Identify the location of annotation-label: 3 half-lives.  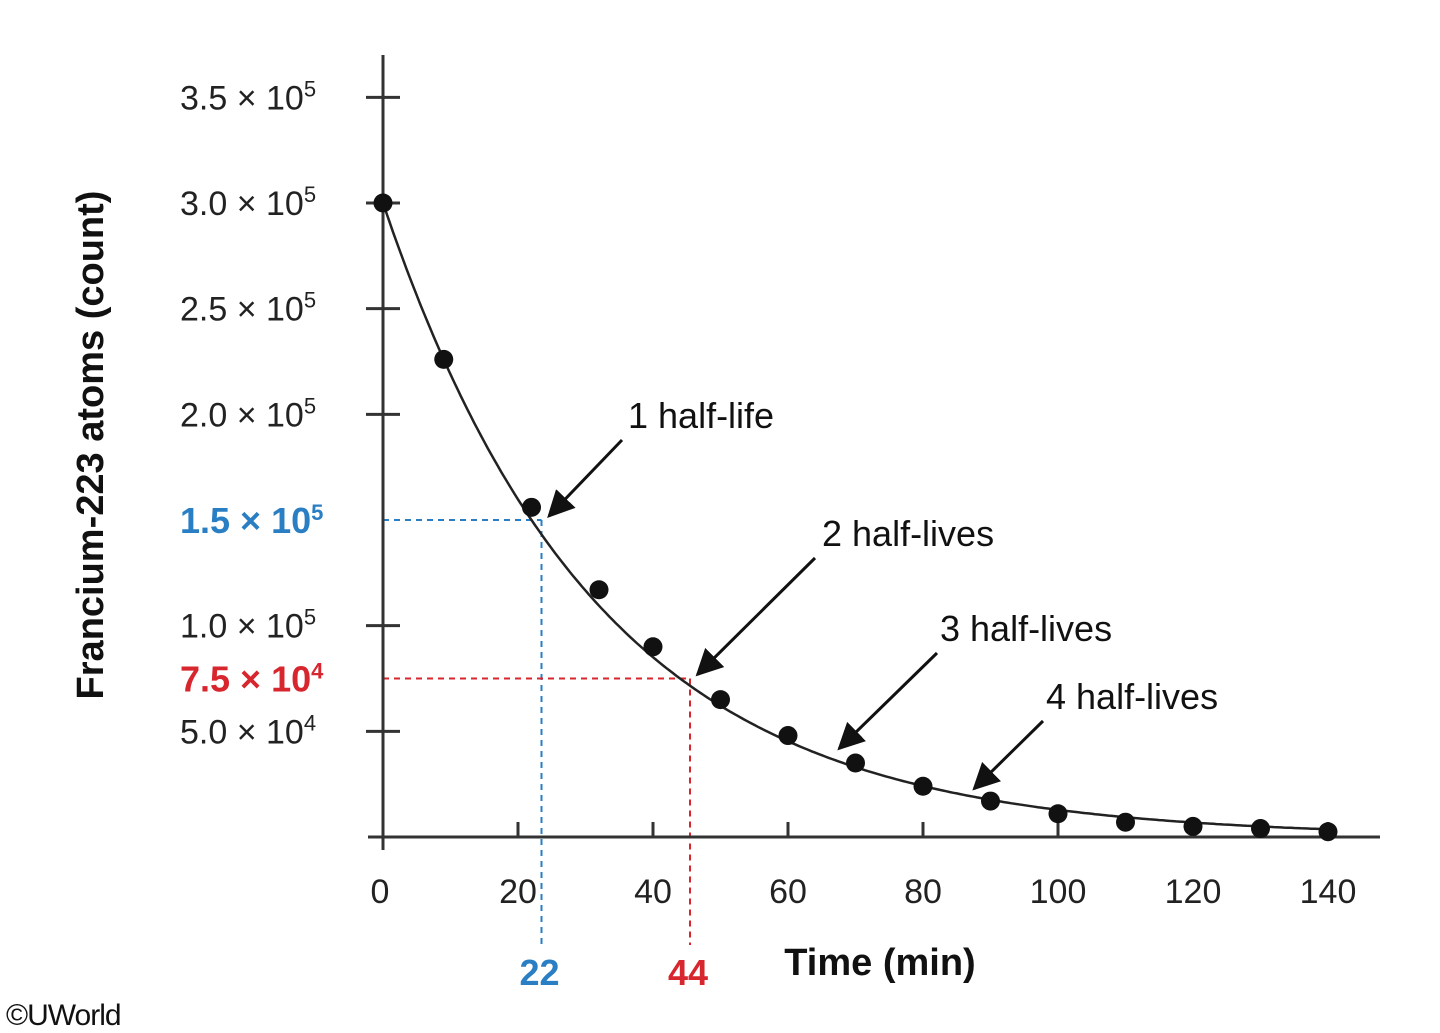
(1026, 628).